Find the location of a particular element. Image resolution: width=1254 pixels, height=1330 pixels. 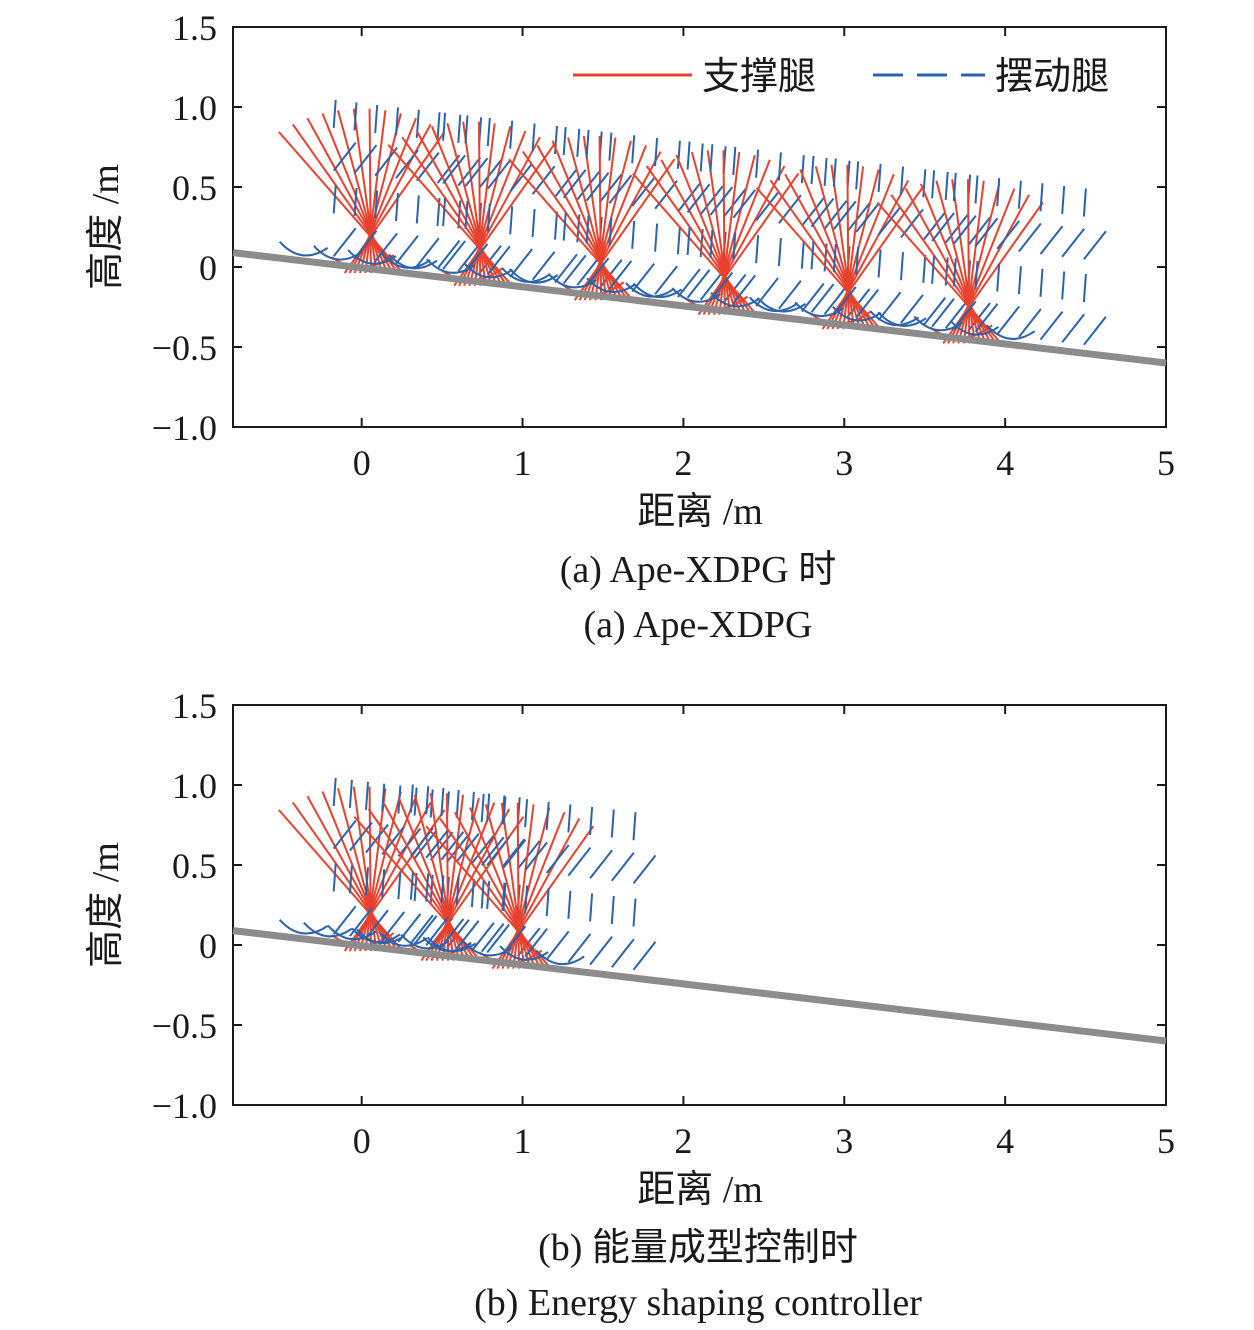

walking-marks is located at coordinates (692, 222).